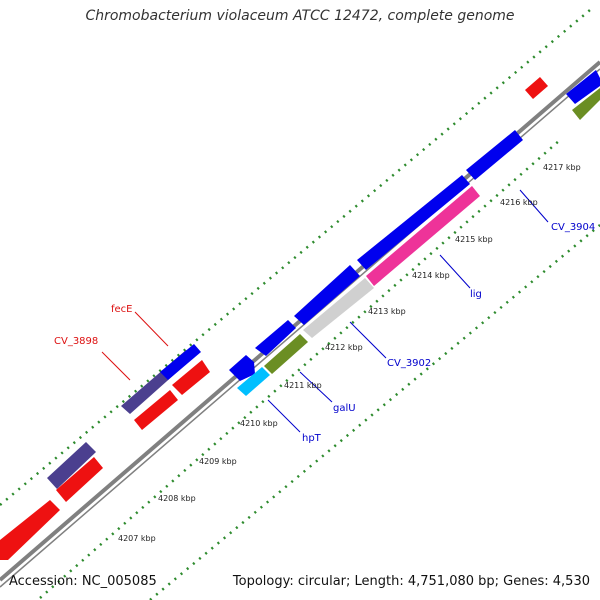 This screenshot has height=600, width=600. I want to click on scale-label: 4209 kbp, so click(218, 461).